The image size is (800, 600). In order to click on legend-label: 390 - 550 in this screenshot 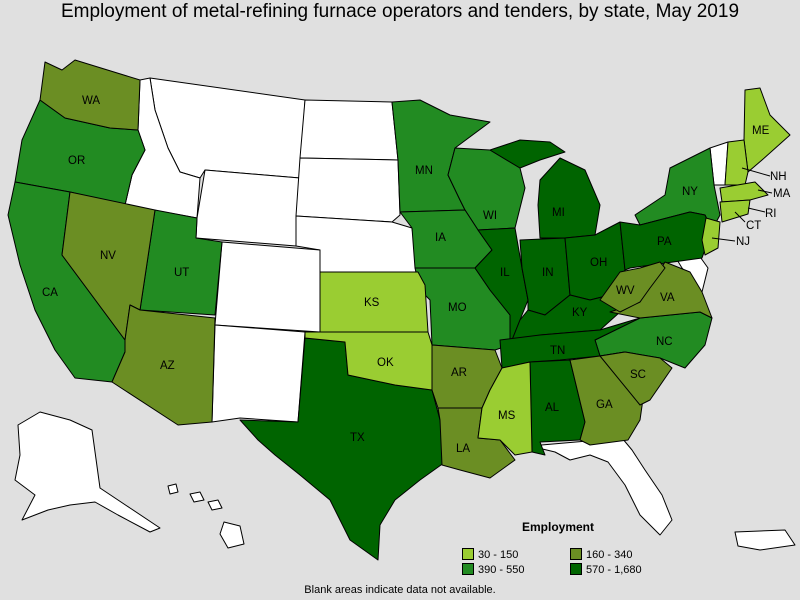, I will do `click(501, 570)`.